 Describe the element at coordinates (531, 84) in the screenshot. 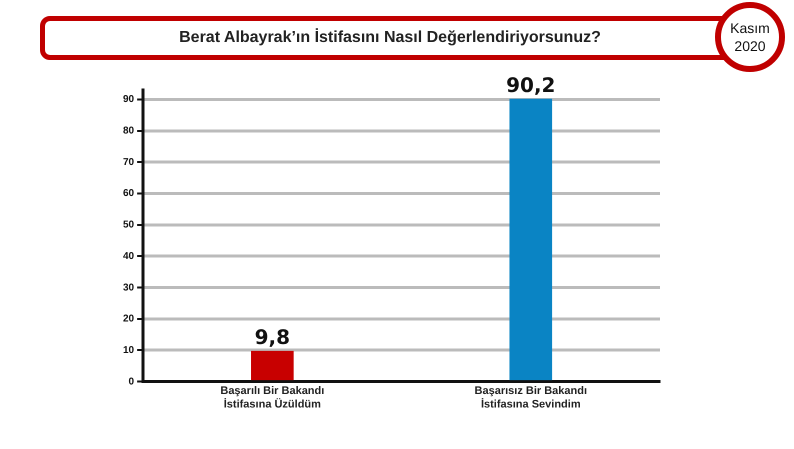

I see `data-label: 90,2` at that location.